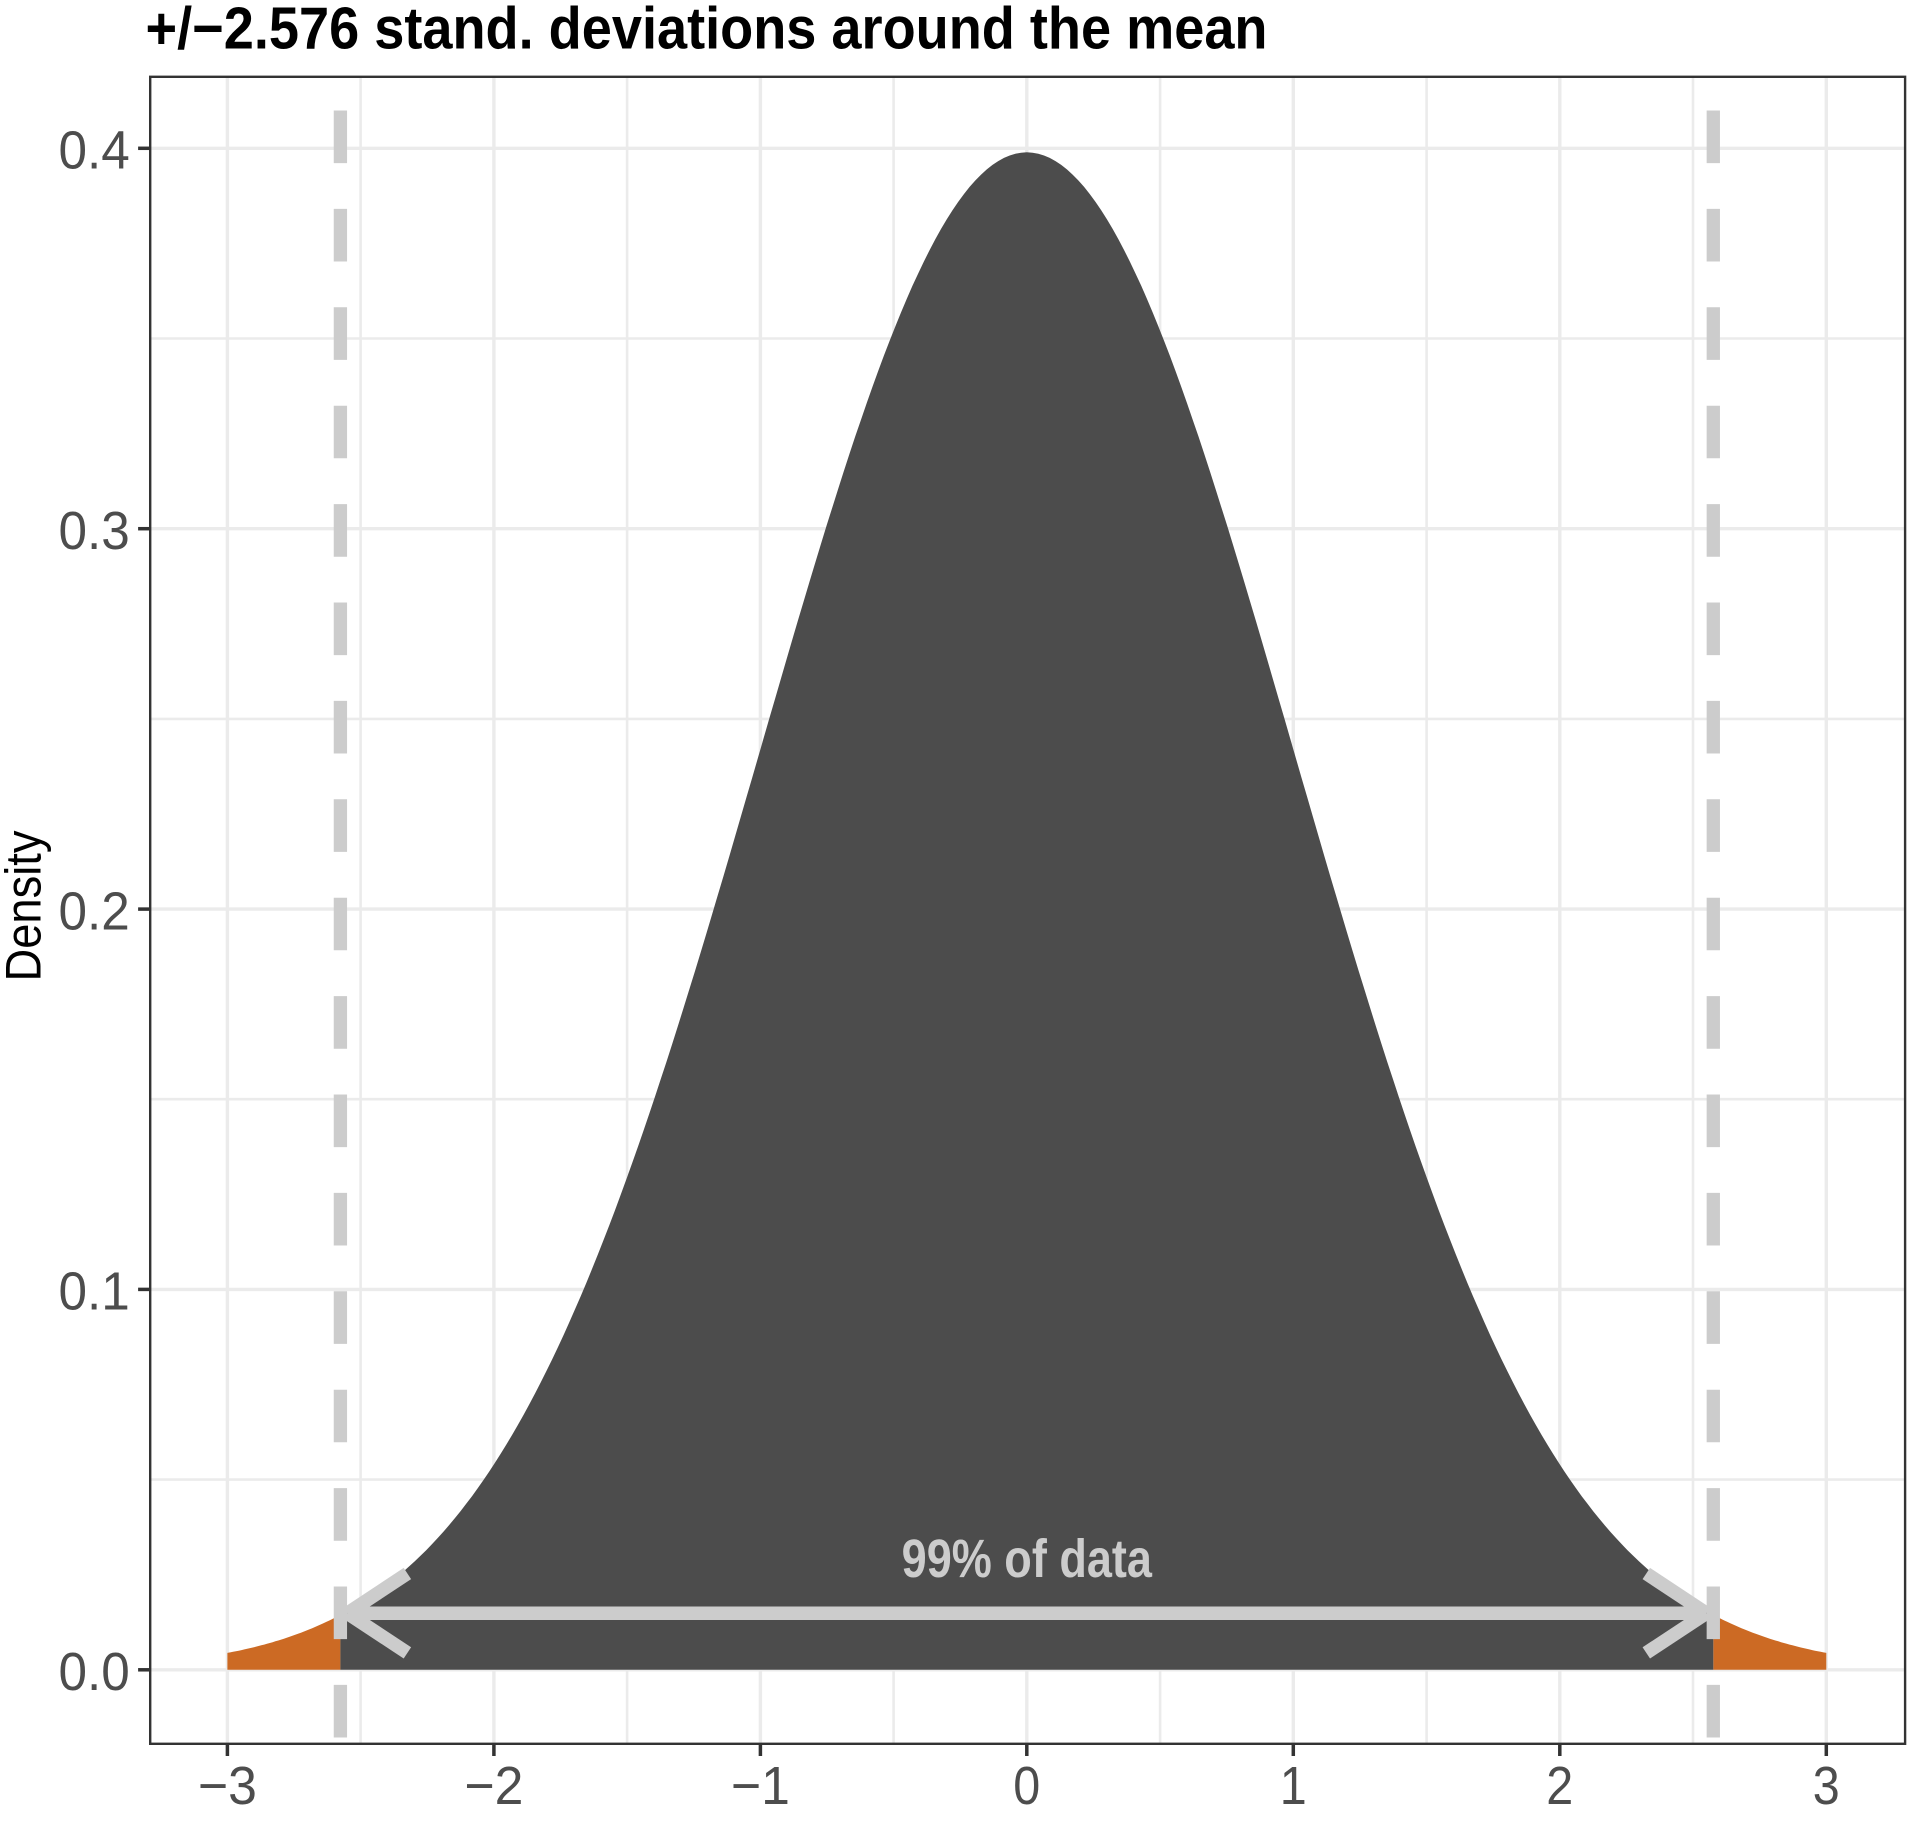  I want to click on svg-text: 0.3, so click(94, 531).